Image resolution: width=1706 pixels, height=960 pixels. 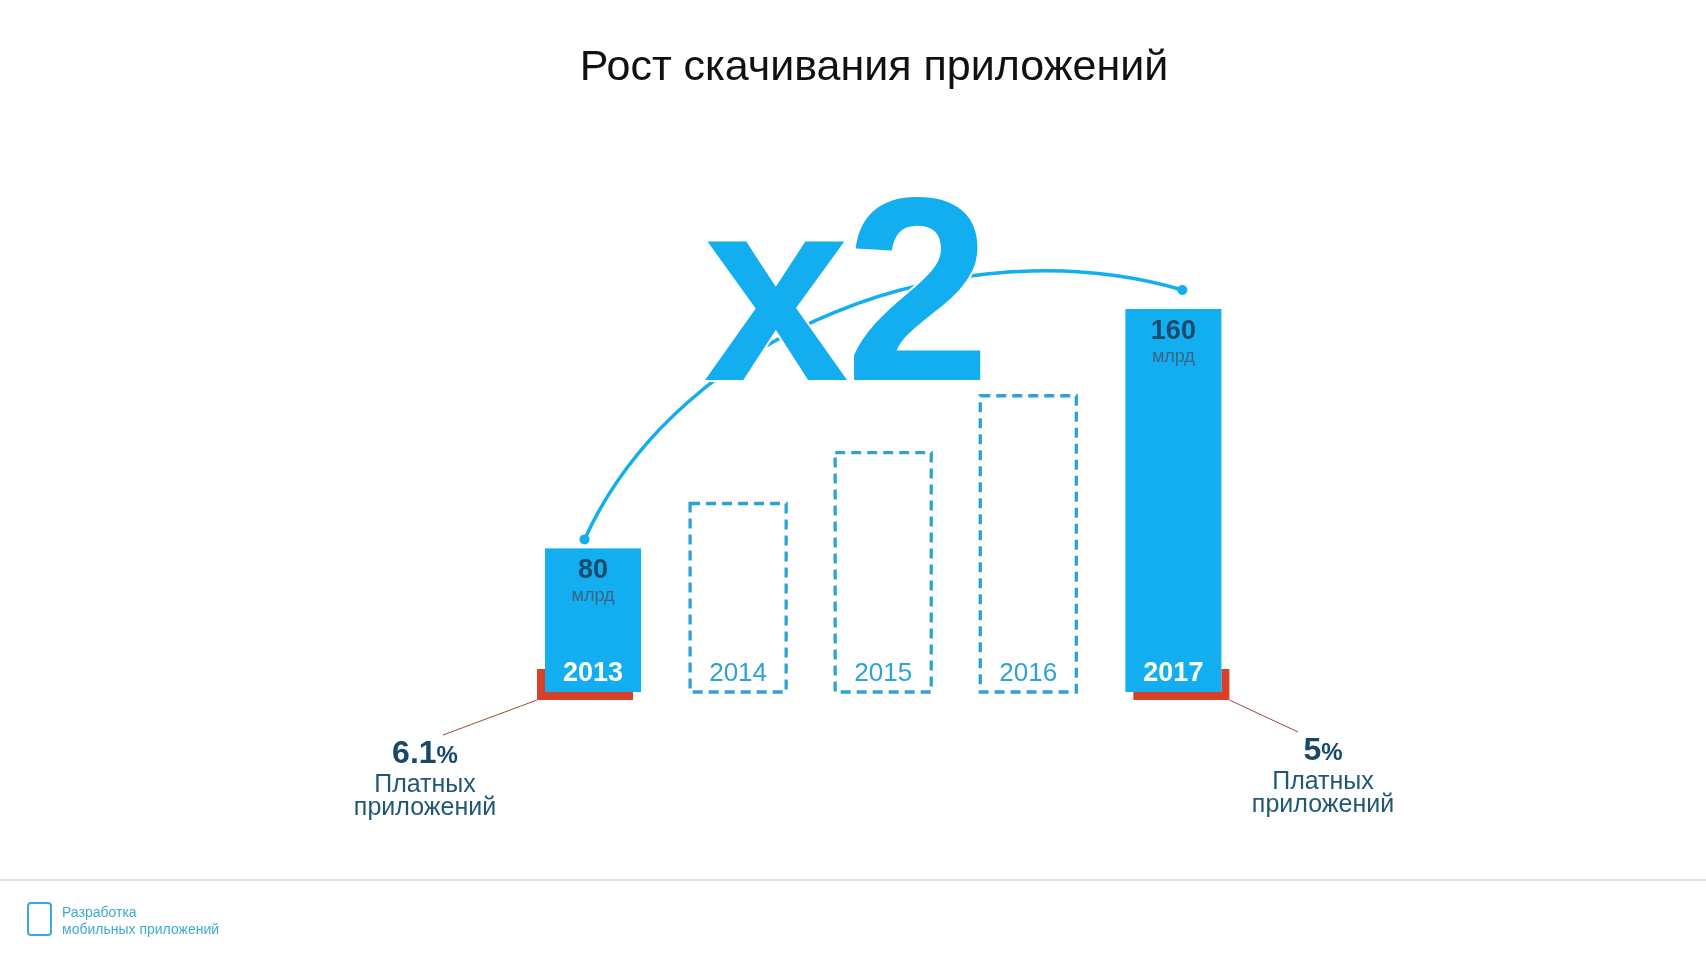 What do you see at coordinates (1173, 672) in the screenshot?
I see `x-tick-label: 2017` at bounding box center [1173, 672].